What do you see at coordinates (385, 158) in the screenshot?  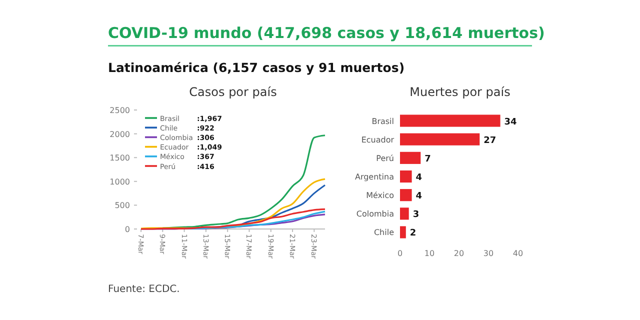 I see `y-tick-label: Perú` at bounding box center [385, 158].